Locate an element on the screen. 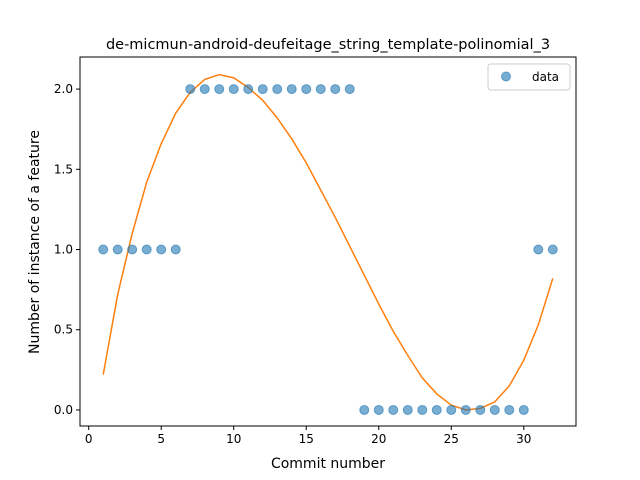  y-tick-label: 1.0 is located at coordinates (63, 250).